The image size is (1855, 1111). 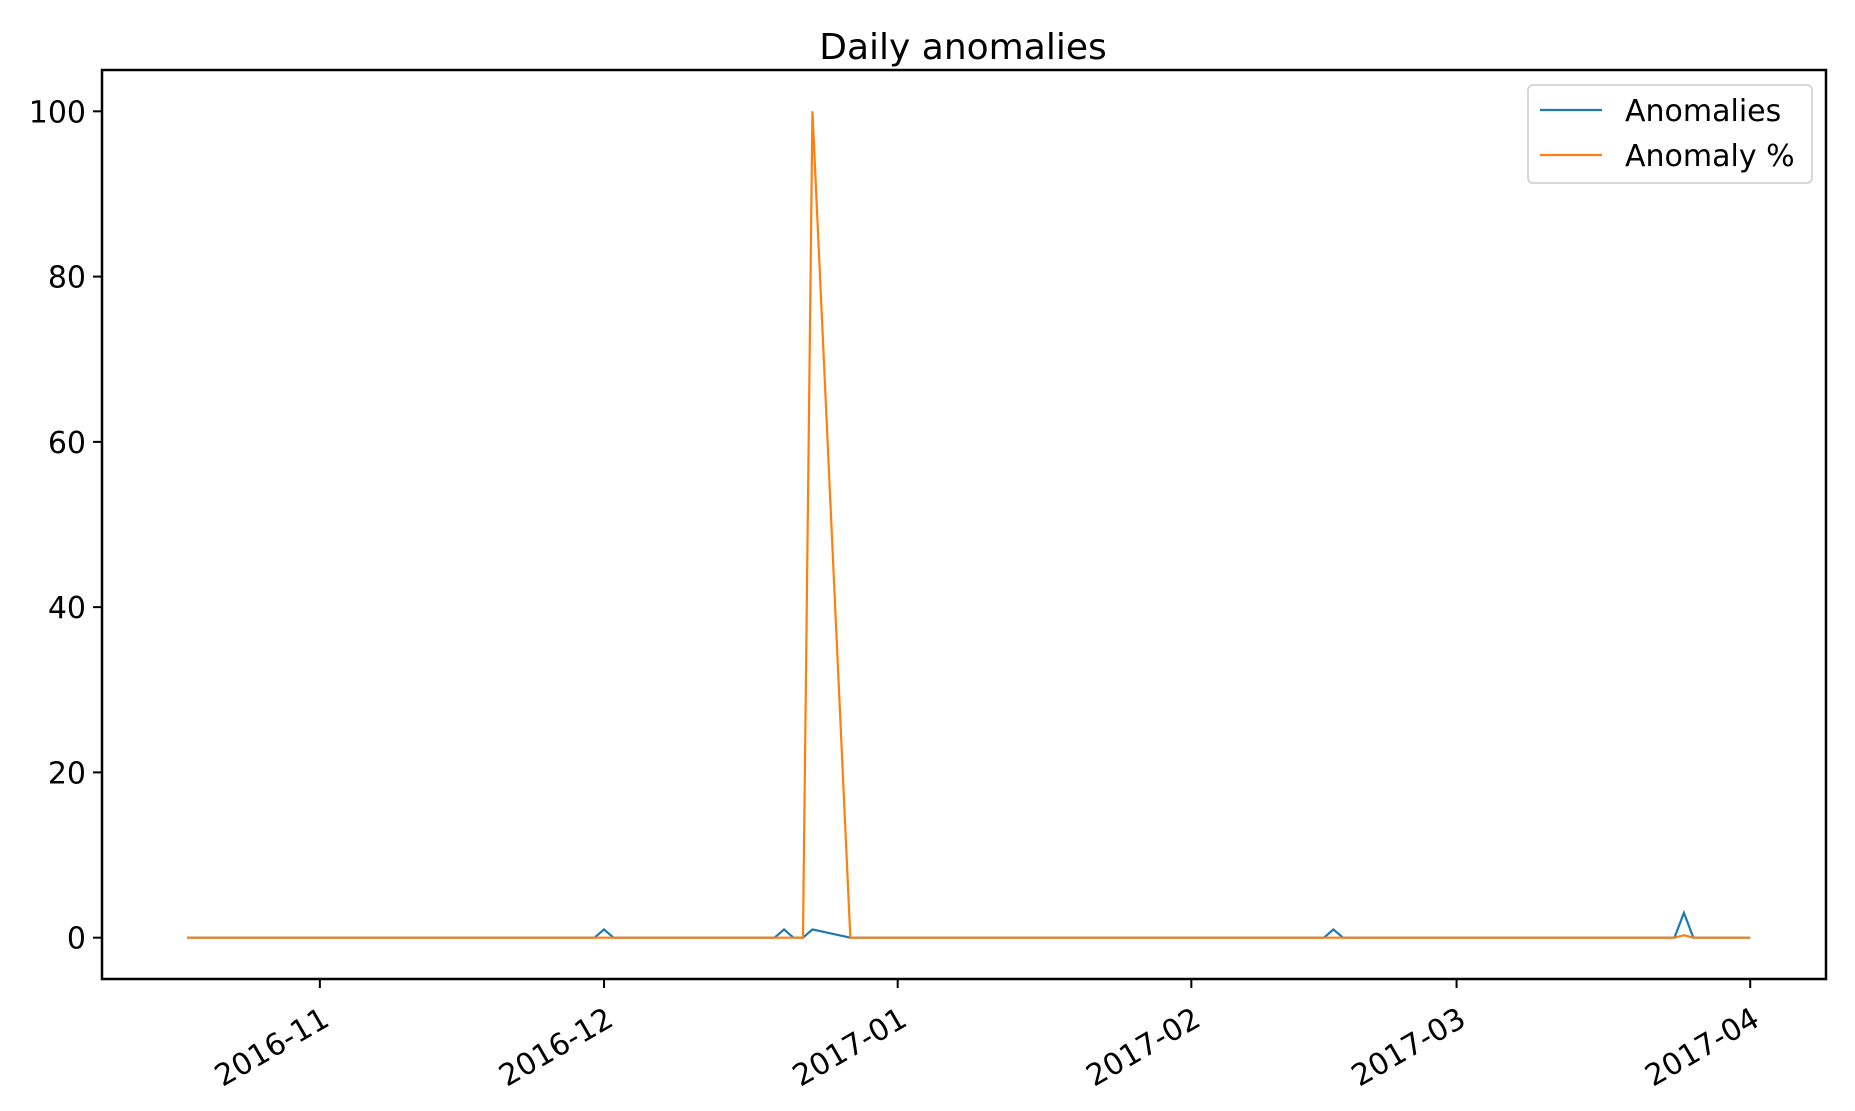 I want to click on y-tick-label: 40, so click(x=67, y=608).